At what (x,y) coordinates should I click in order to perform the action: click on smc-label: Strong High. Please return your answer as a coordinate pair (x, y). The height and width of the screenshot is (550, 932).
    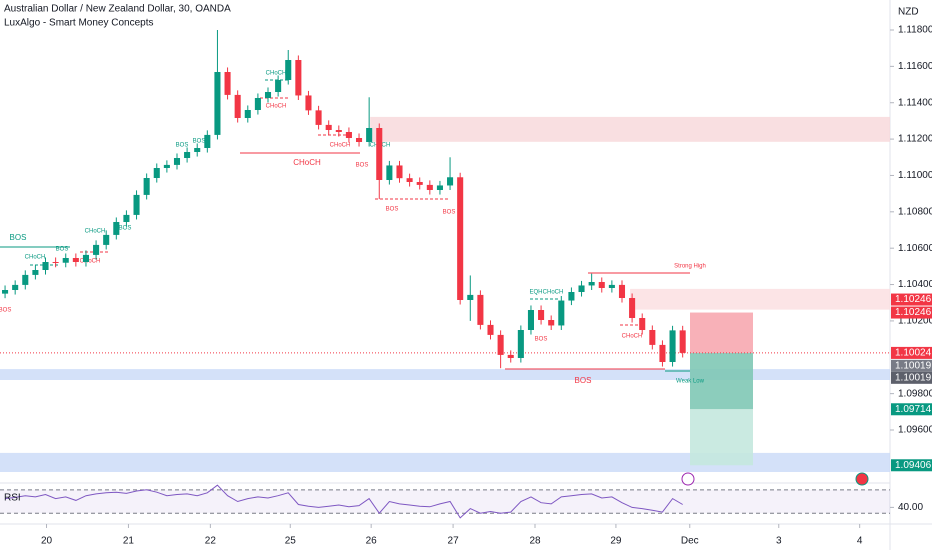
    Looking at the image, I should click on (690, 267).